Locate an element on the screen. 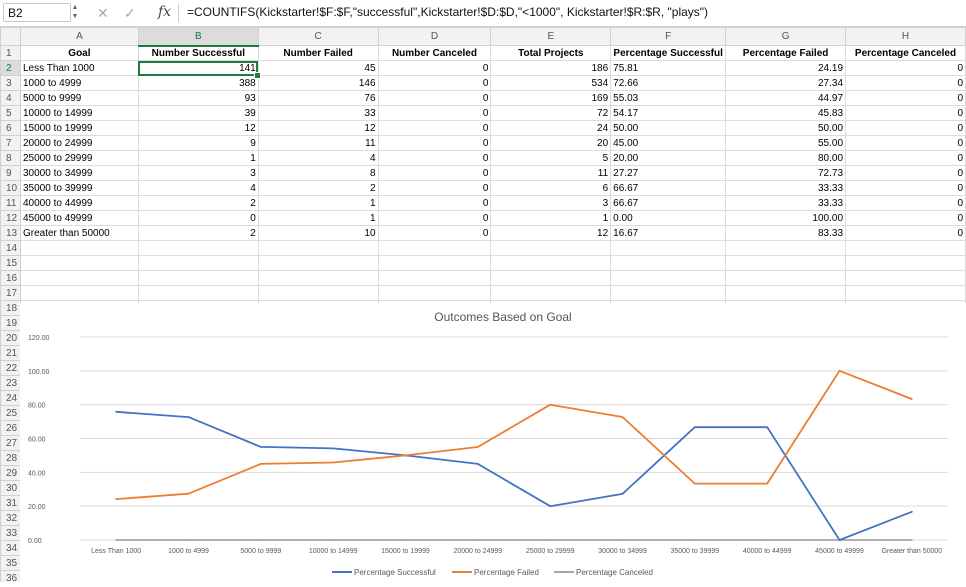 Image resolution: width=966 pixels, height=587 pixels. data-cell: 12 is located at coordinates (551, 233).